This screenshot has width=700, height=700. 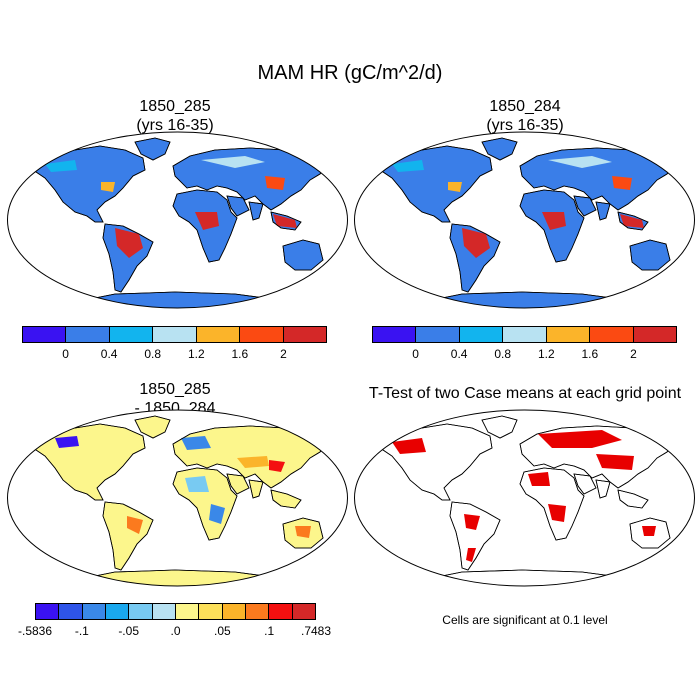 What do you see at coordinates (580, 439) in the screenshot?
I see `significant-cells-northern-eurasia` at bounding box center [580, 439].